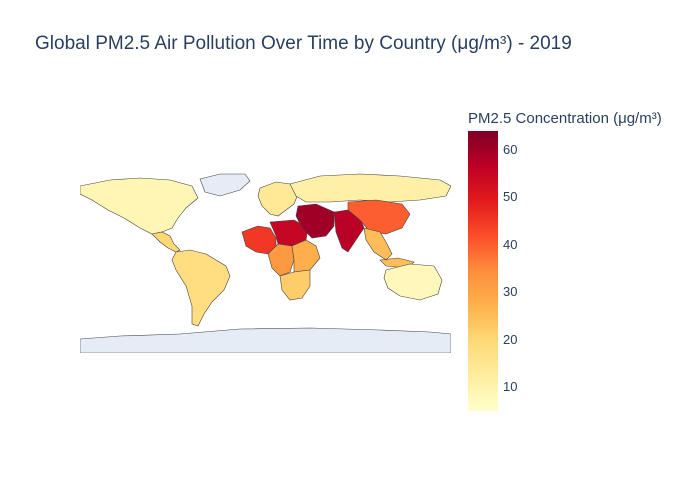 The width and height of the screenshot is (700, 500). I want to click on colorbar, so click(483, 271).